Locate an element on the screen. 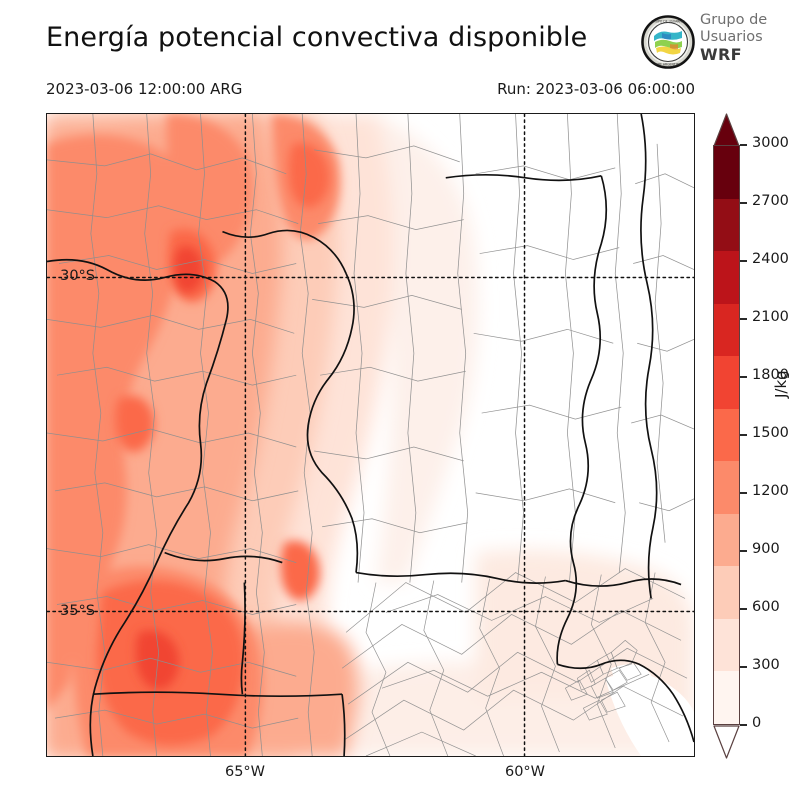 This screenshot has width=800, height=800. colorbar-gradient is located at coordinates (726, 435).